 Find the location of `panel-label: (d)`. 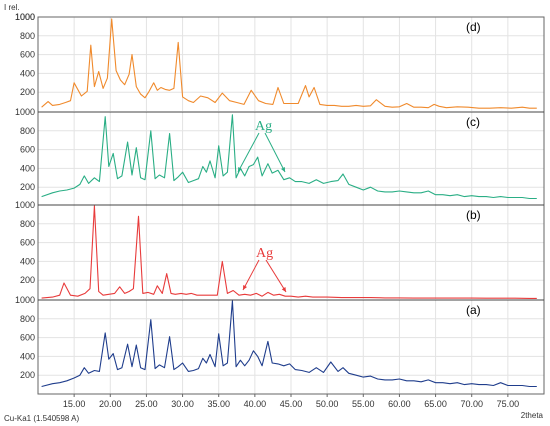

panel-label: (d) is located at coordinates (473, 27).